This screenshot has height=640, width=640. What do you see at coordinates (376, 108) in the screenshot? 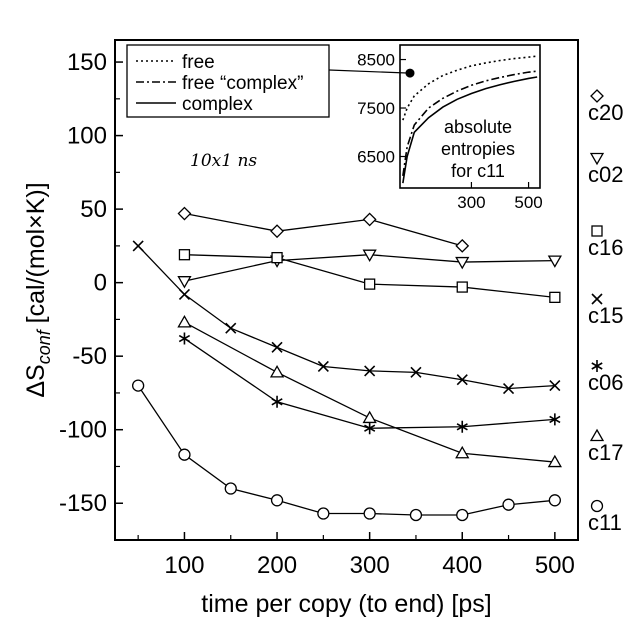
I see `inset-y-tick-label: 7500` at bounding box center [376, 108].